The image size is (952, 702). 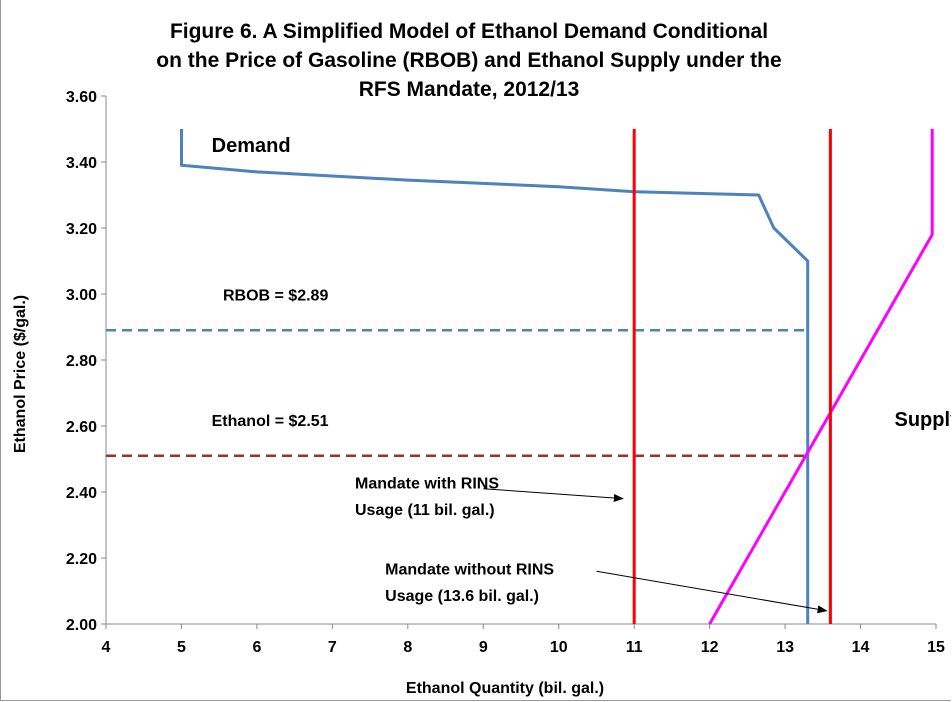 What do you see at coordinates (275, 296) in the screenshot?
I see `annotation-rbob: RBOB = $2.89` at bounding box center [275, 296].